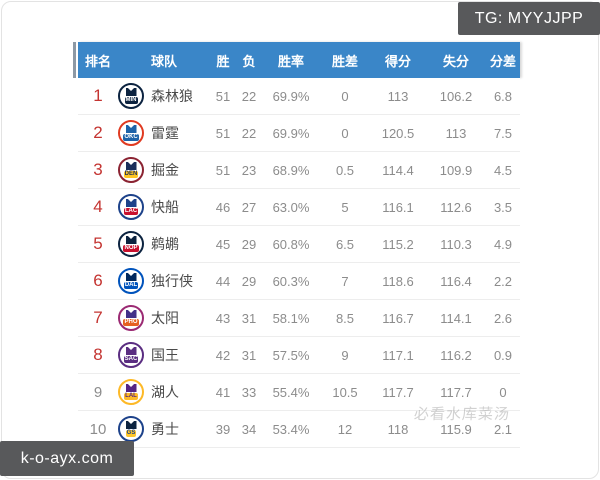 The height and width of the screenshot is (480, 600). What do you see at coordinates (299, 96) in the screenshot?
I see `table-row: 1 MIN 森林狼 51 22 69.9% 0 113 106.2 6.8` at bounding box center [299, 96].